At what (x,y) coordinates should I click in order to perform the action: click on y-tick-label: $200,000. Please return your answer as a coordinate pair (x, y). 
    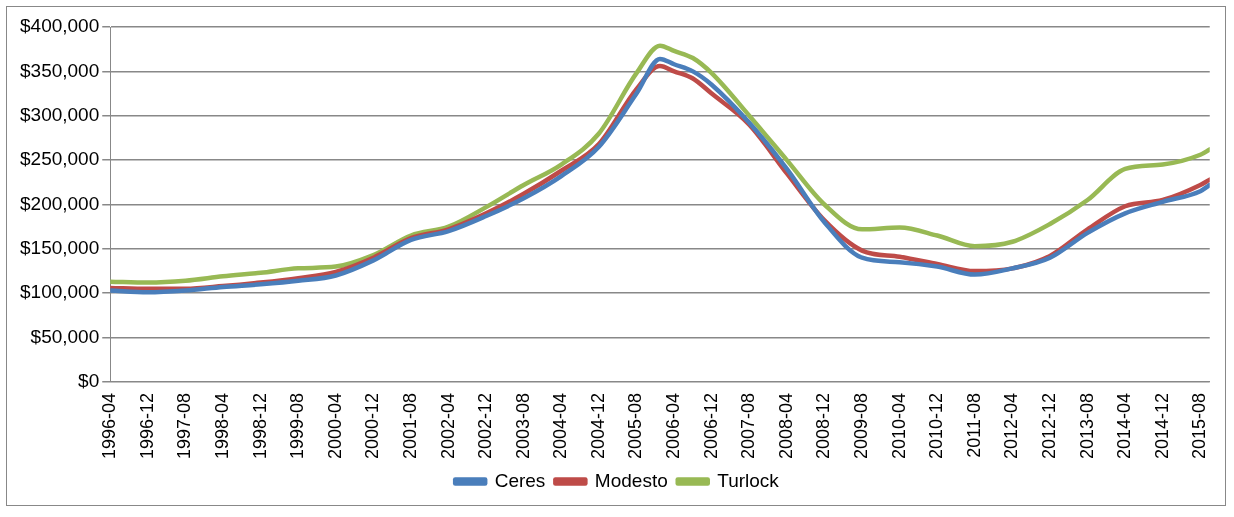
    Looking at the image, I should click on (60, 203).